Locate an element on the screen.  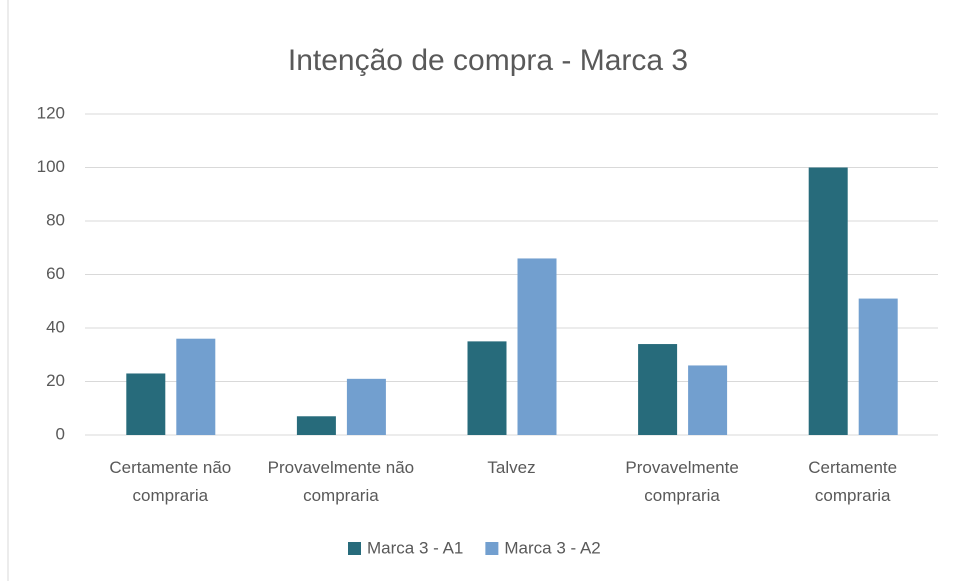
y-tick-label: 60 is located at coordinates (55, 273).